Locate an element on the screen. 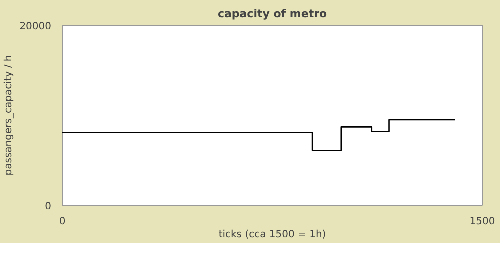  y-tick-label: 20000 is located at coordinates (36, 27).